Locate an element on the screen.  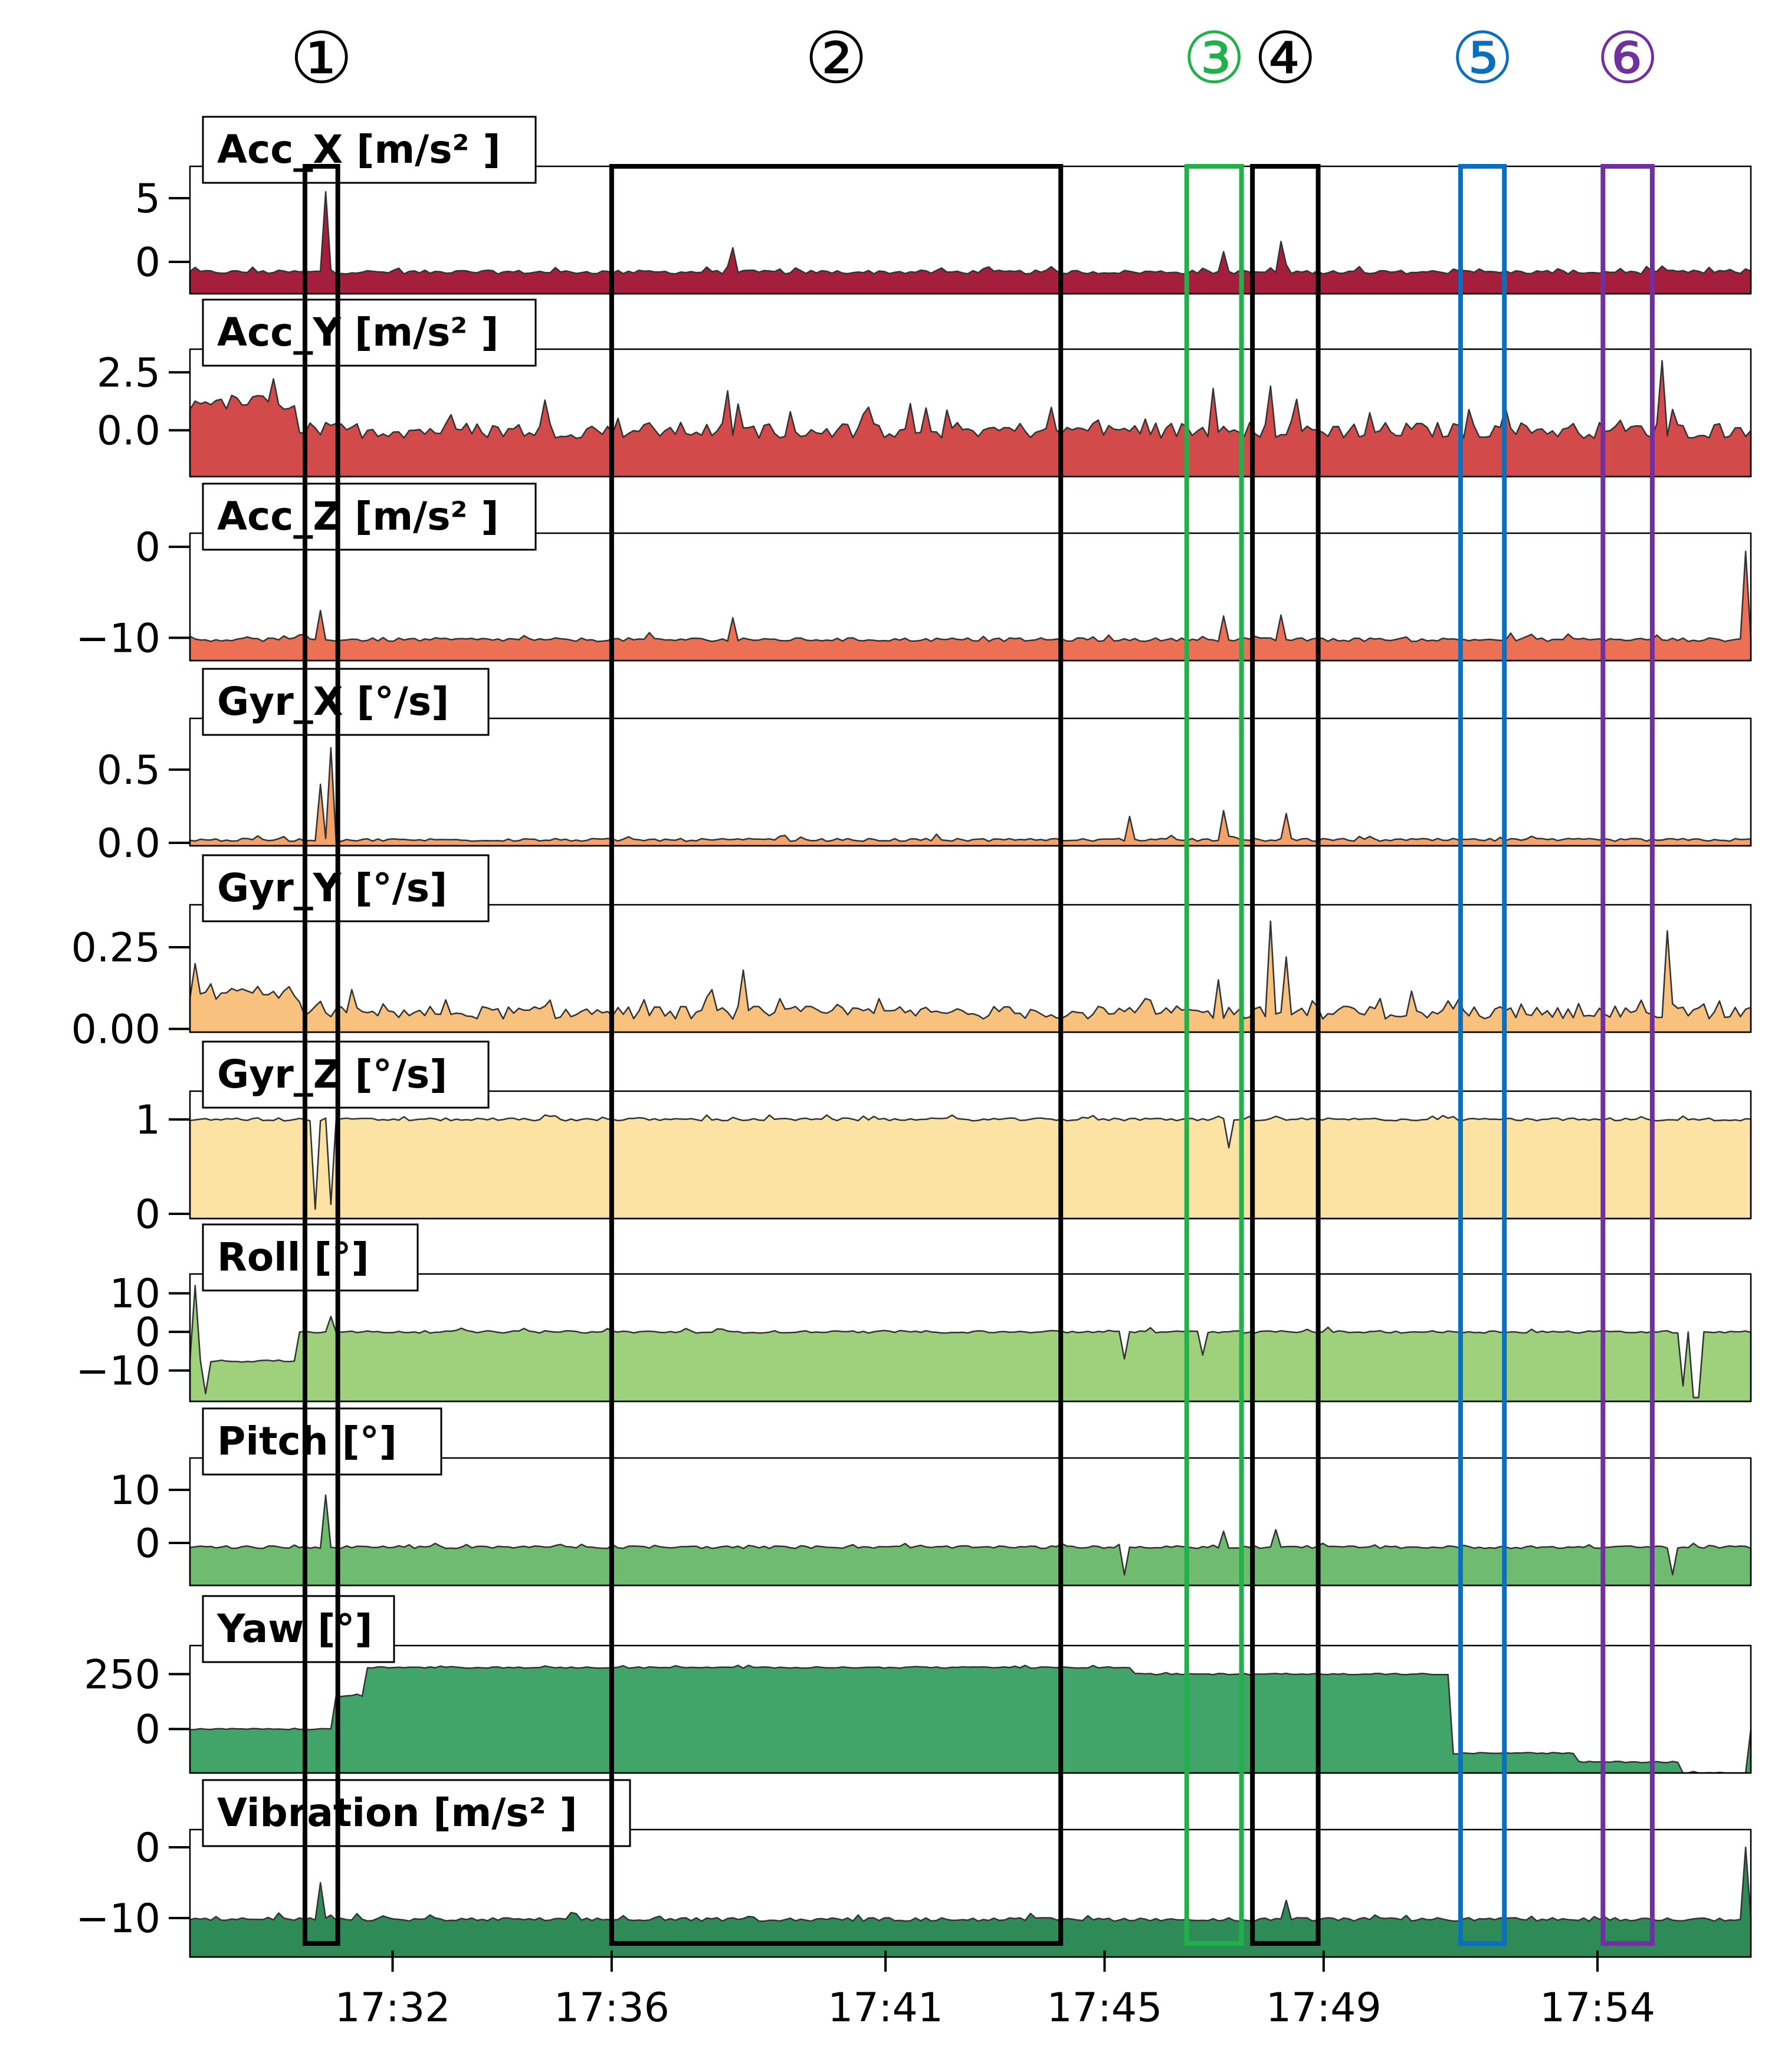
subplot-0: 5 0 Acc_X [m/s² ] is located at coordinates (944, 205).